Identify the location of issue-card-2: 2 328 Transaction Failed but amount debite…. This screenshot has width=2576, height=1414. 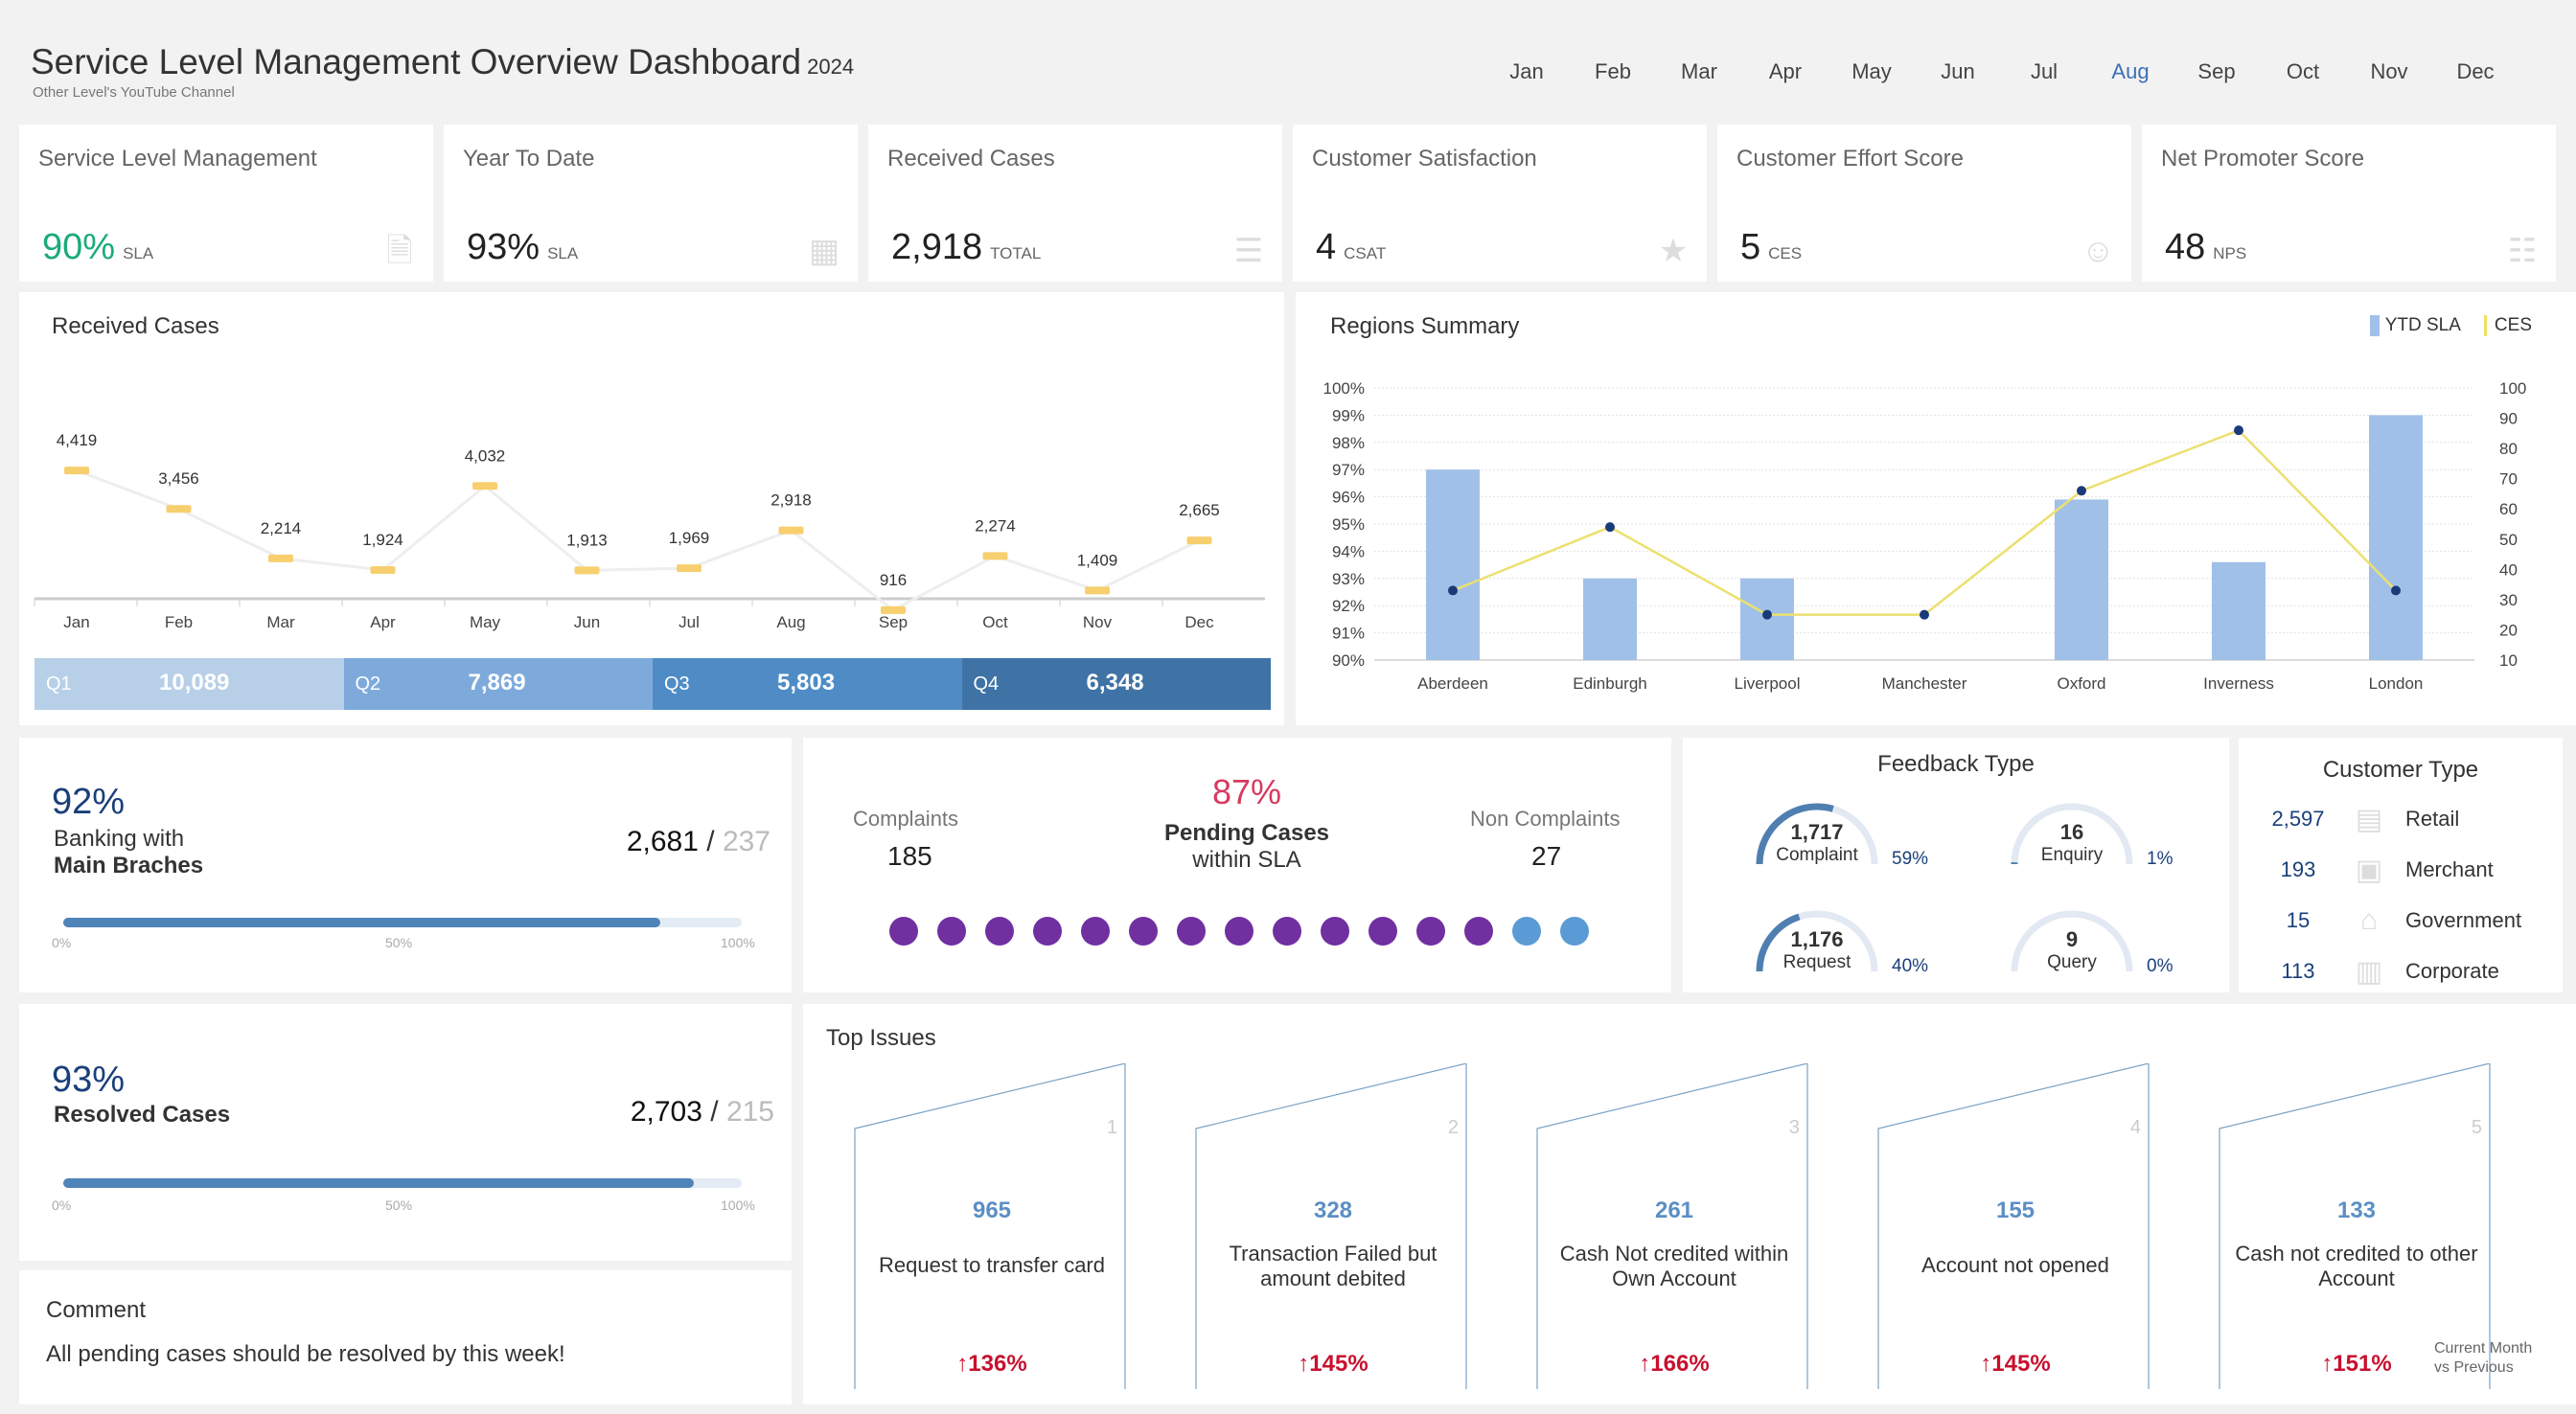
(1333, 1226).